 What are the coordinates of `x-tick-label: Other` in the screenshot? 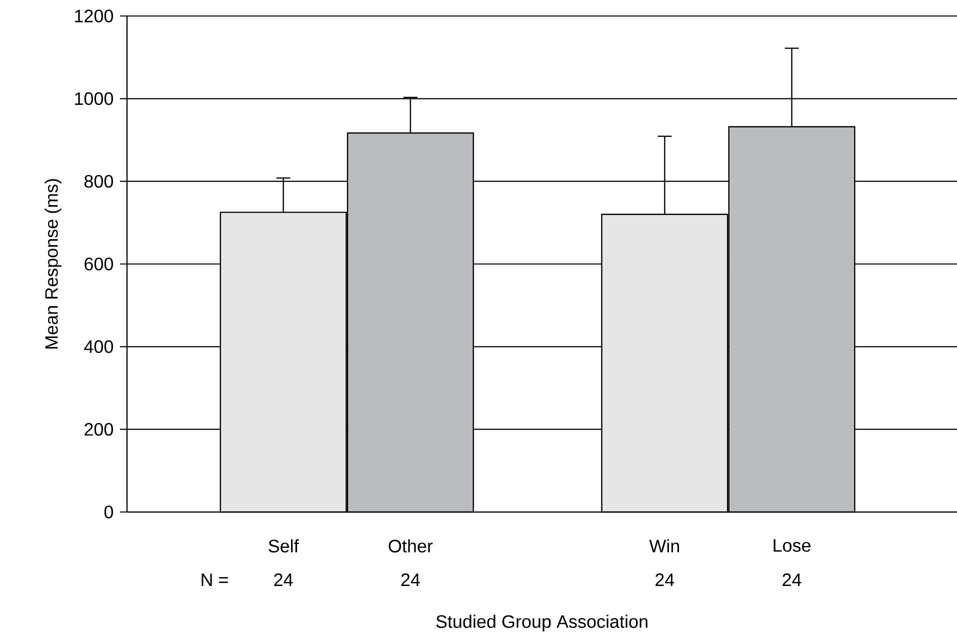 It's located at (410, 545).